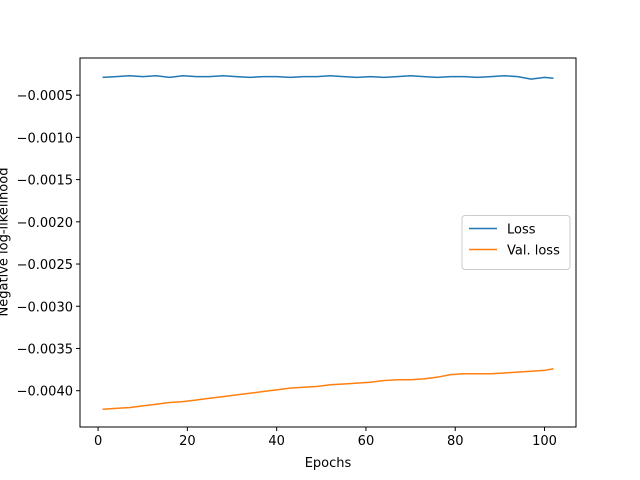 The width and height of the screenshot is (640, 480). Describe the element at coordinates (187, 441) in the screenshot. I see `x-tick-label: 20` at that location.